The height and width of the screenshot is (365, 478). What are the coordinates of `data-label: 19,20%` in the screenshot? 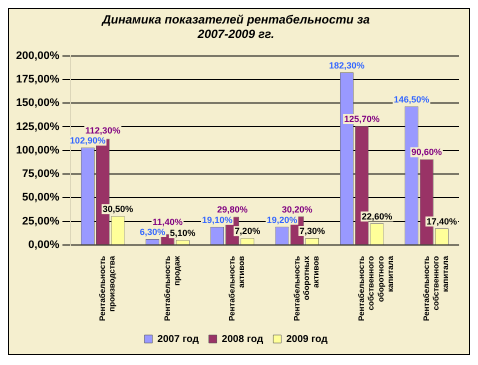 It's located at (282, 219).